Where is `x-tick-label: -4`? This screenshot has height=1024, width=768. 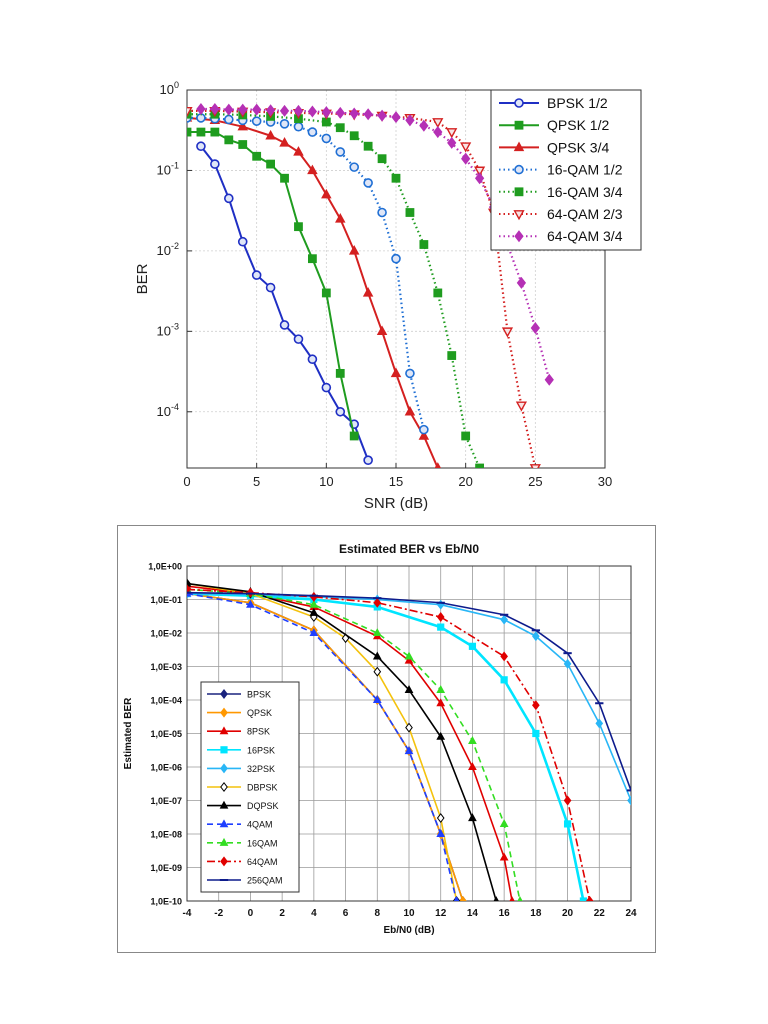 x-tick-label: -4 is located at coordinates (187, 913).